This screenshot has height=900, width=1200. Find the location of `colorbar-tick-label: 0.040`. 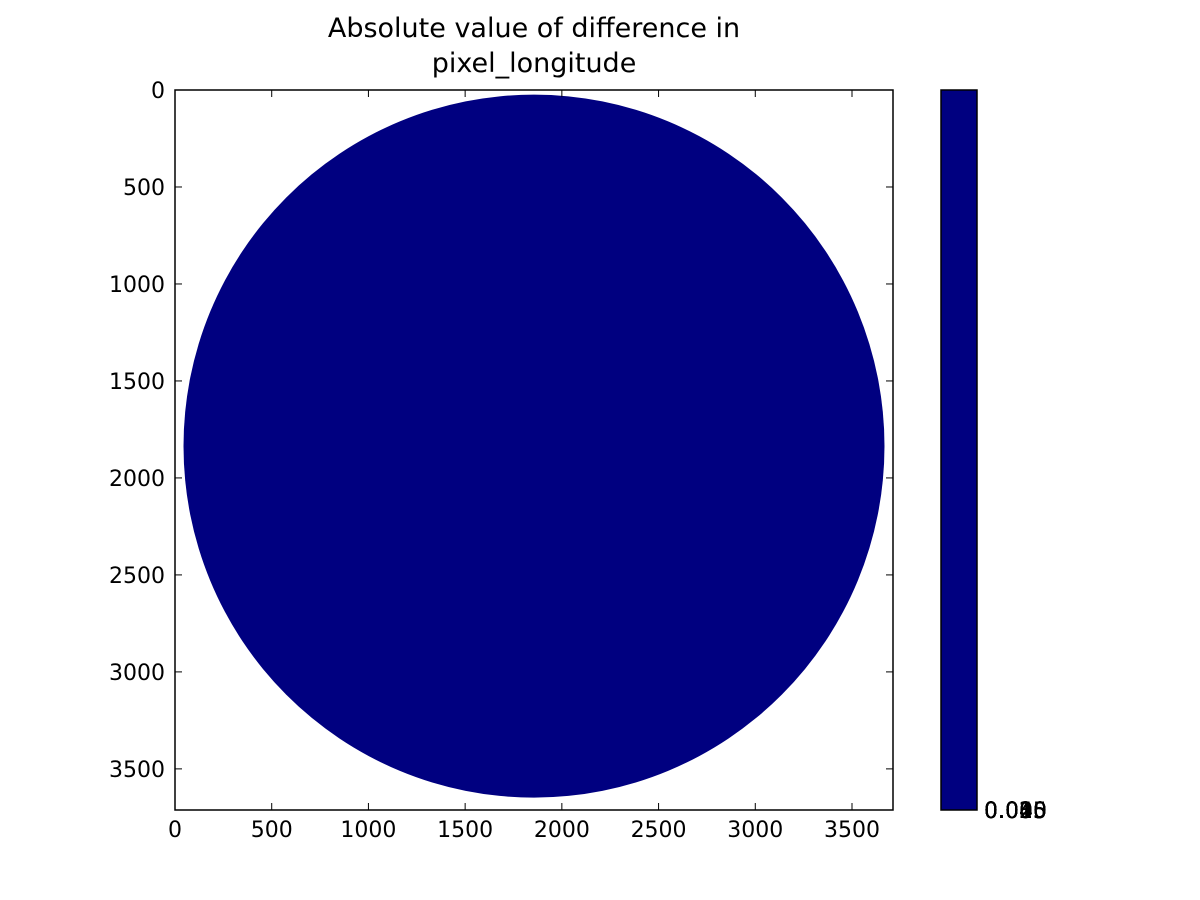

colorbar-tick-label: 0.040 is located at coordinates (1015, 811).